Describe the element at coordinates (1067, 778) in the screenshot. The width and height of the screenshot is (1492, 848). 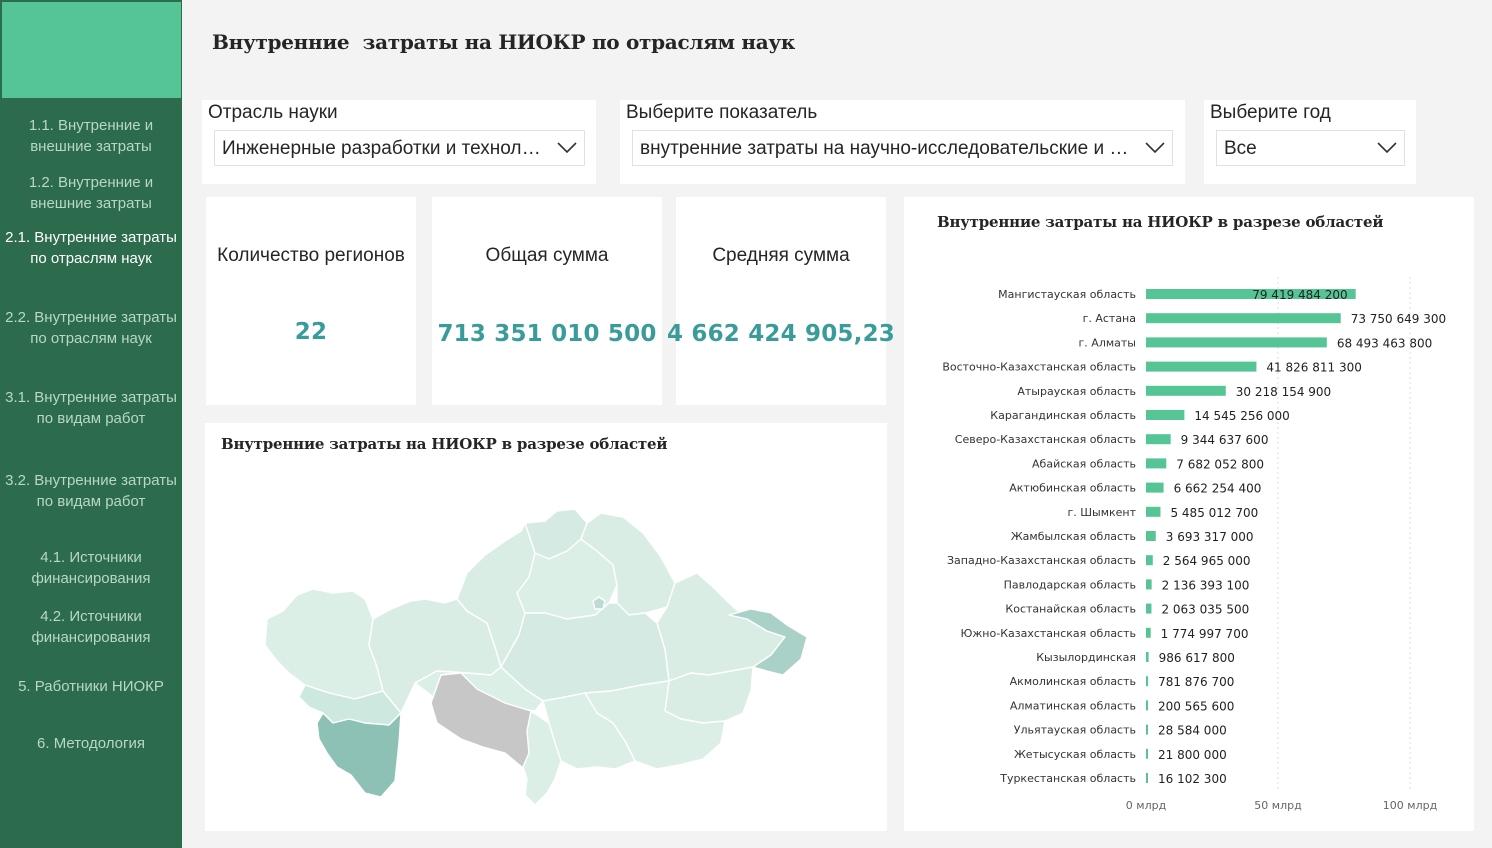
I see `category-label: Туркестанская область` at that location.